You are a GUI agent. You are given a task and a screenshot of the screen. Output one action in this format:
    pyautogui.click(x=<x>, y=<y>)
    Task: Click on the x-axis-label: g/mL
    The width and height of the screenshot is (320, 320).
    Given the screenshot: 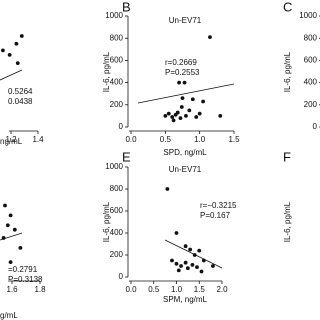 What is the action you would take?
    pyautogui.click(x=9, y=315)
    